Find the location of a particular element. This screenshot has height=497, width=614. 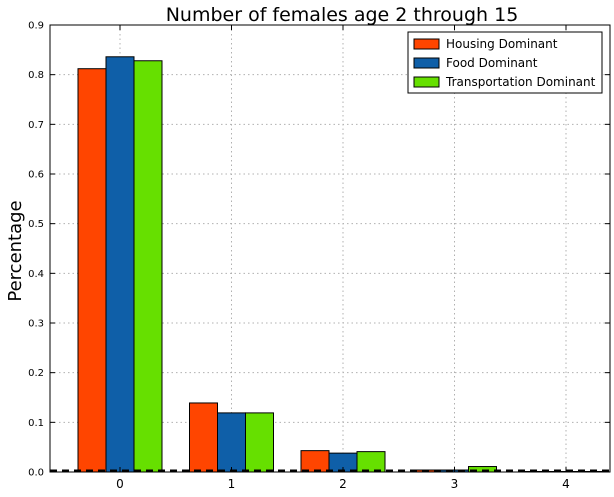

y-tick-label: 0.8 is located at coordinates (36, 75).